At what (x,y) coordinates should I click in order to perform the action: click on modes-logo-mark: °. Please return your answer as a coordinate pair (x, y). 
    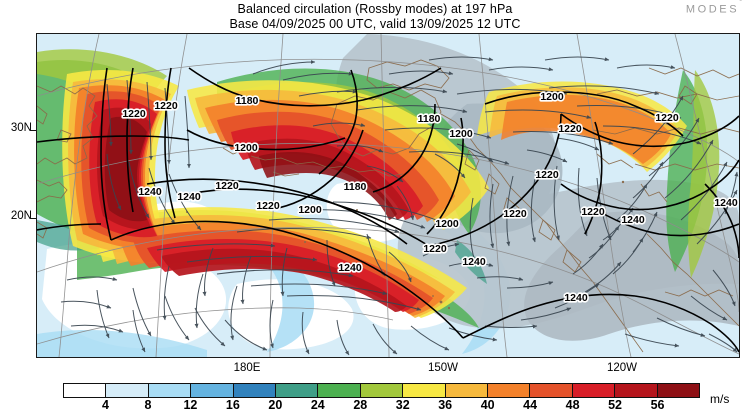
    Looking at the image, I should click on (740, 3).